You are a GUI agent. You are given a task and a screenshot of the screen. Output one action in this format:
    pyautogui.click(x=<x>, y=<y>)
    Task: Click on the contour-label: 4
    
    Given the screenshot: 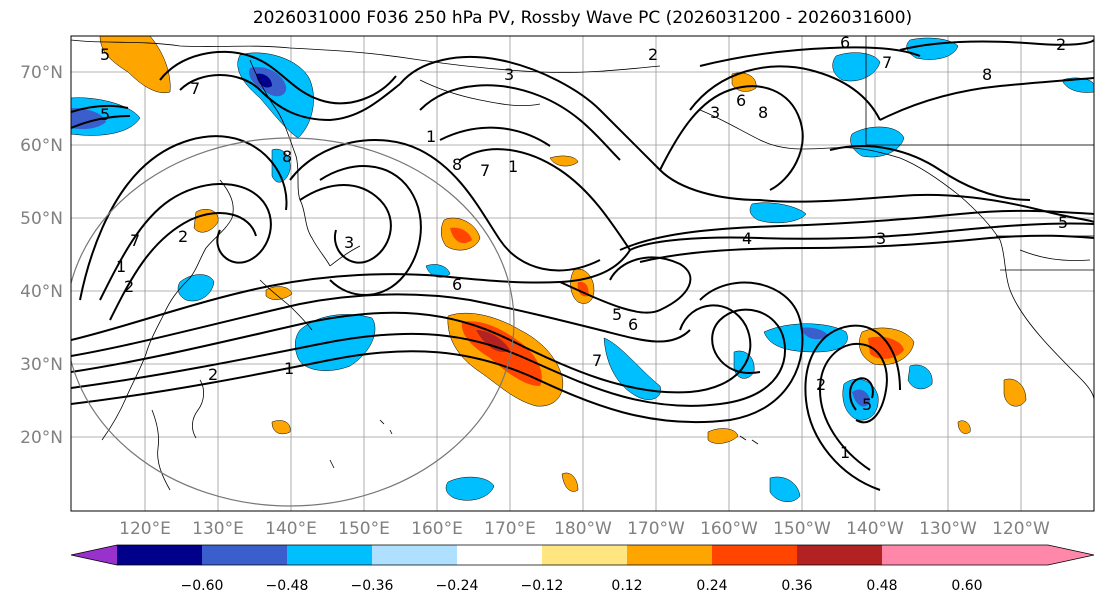 What is the action you would take?
    pyautogui.click(x=747, y=238)
    